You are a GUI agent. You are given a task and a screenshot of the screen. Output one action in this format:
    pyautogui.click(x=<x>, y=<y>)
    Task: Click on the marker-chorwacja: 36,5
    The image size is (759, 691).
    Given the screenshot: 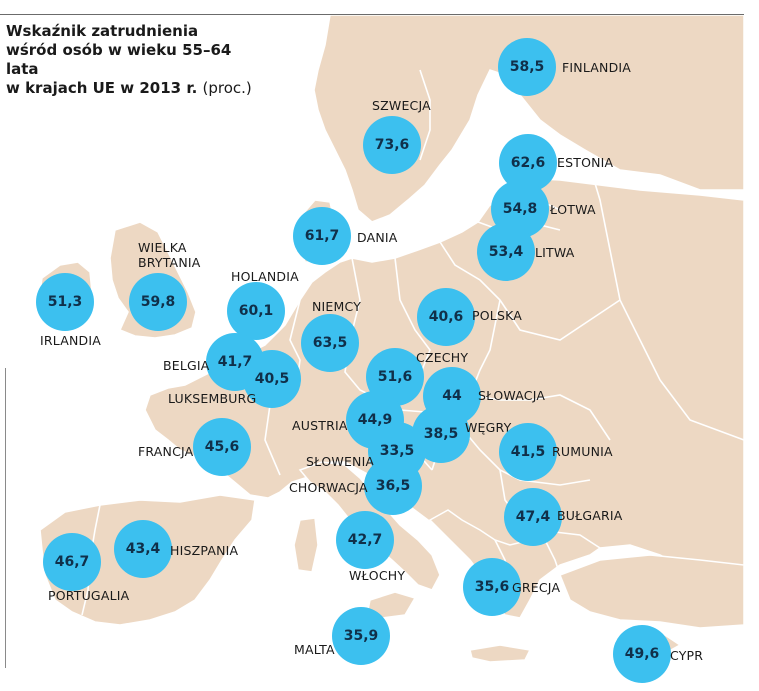 What is the action you would take?
    pyautogui.click(x=393, y=486)
    